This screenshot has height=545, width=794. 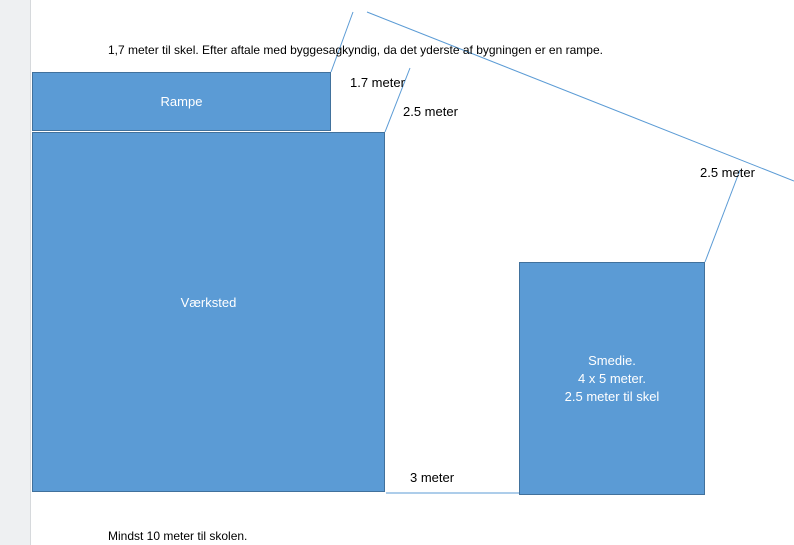 What do you see at coordinates (722, 216) in the screenshot?
I see `smedie-distance-line` at bounding box center [722, 216].